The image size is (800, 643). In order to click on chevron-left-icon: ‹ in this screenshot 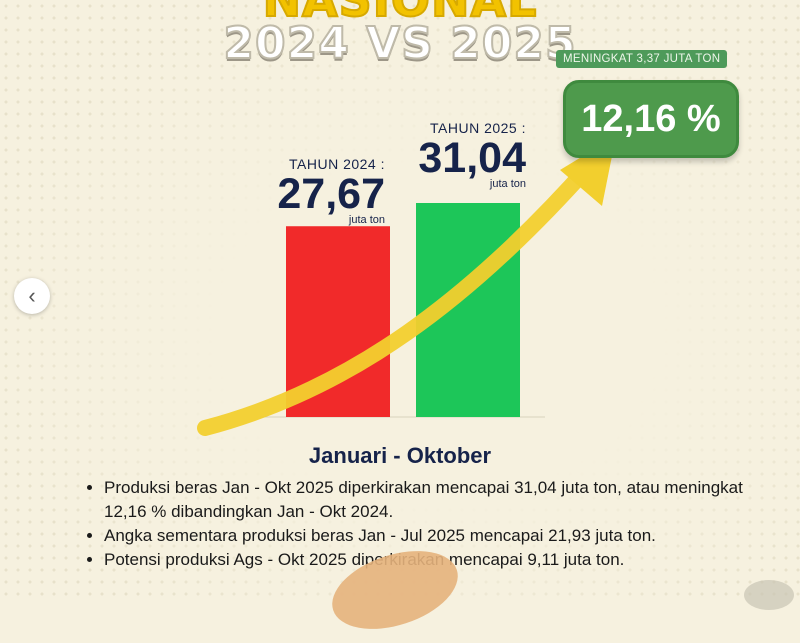, I will do `click(32, 295)`.